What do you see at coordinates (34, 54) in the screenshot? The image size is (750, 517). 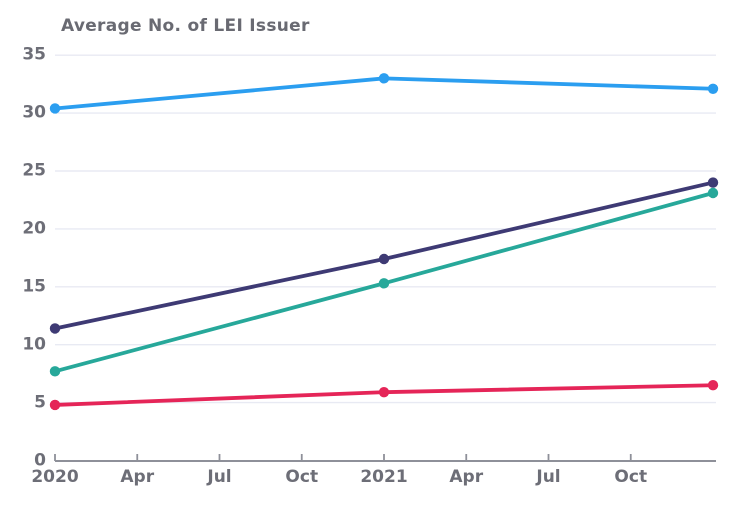 I see `y-tick-label: 35` at bounding box center [34, 54].